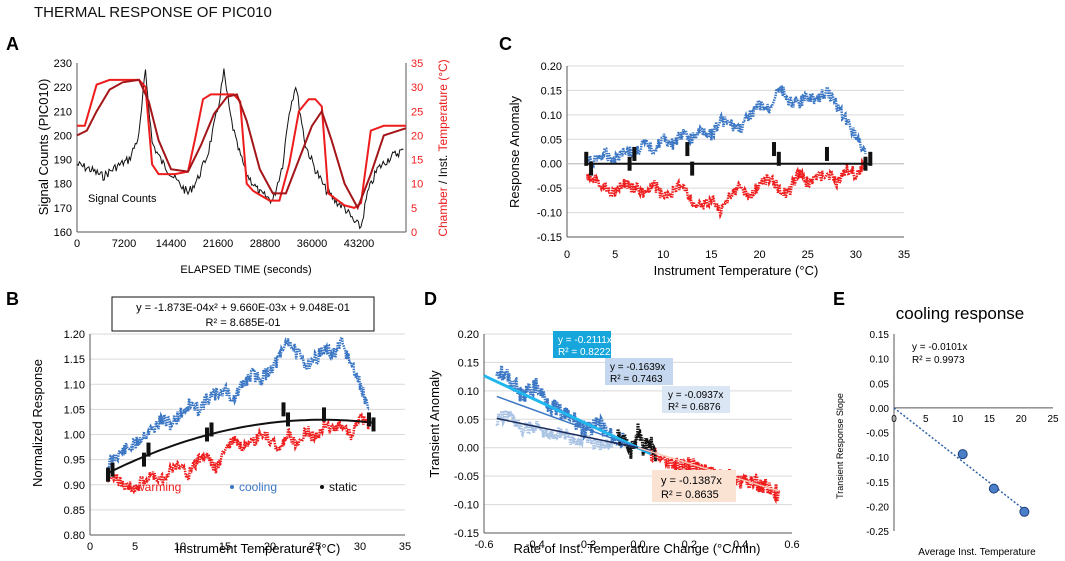 Image resolution: width=1065 pixels, height=561 pixels. I want to click on fit-line-b, so click(240, 446).